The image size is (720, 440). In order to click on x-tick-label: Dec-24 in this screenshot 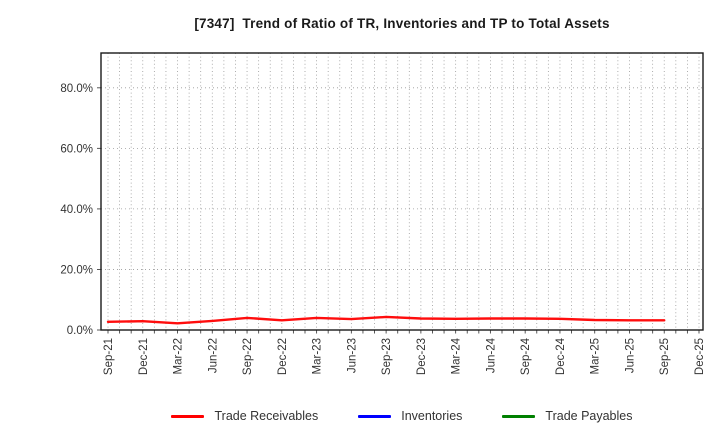, I will do `click(561, 356)`.